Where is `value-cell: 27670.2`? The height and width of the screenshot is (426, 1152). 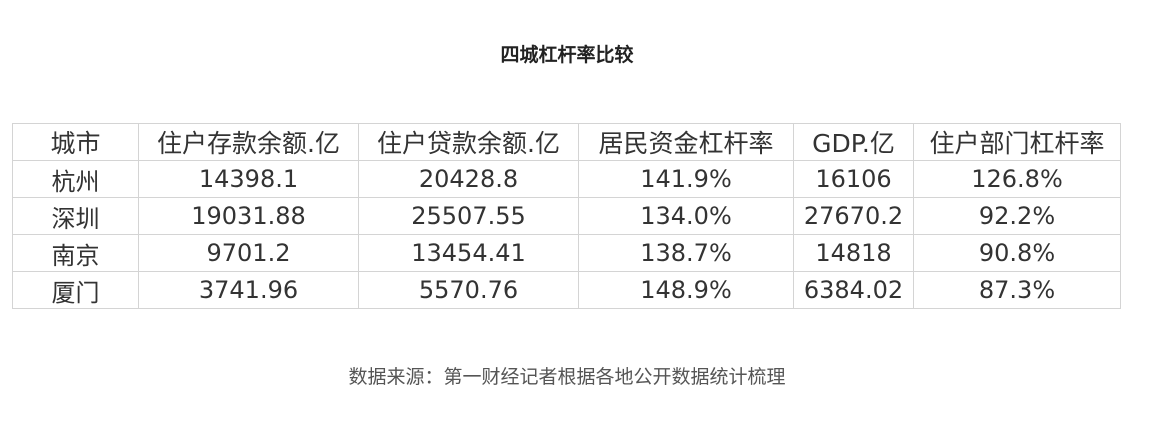 value-cell: 27670.2 is located at coordinates (853, 216).